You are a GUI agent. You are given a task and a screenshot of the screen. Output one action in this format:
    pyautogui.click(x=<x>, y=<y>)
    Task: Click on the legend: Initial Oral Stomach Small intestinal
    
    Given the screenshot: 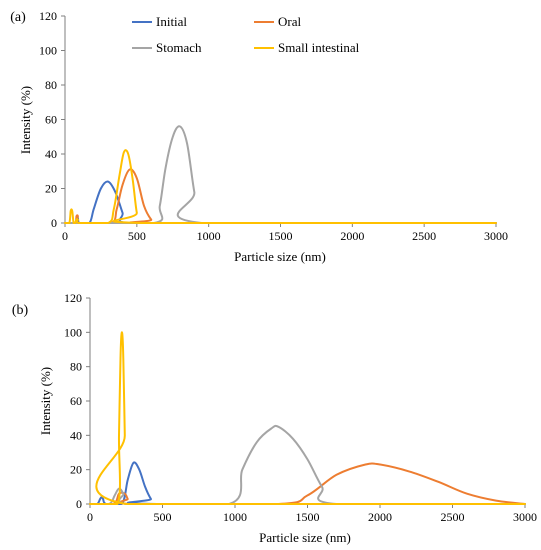 What is the action you would take?
    pyautogui.click(x=246, y=34)
    